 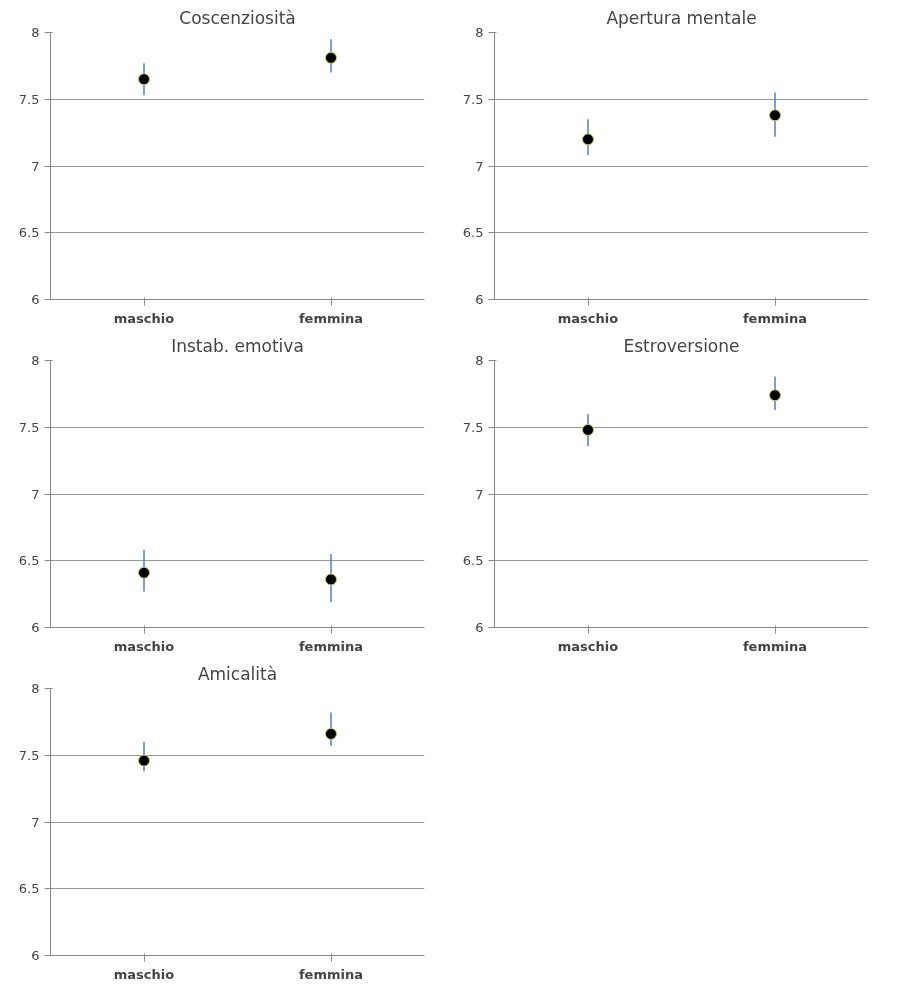 I want to click on chart-title: Estroversione, so click(x=681, y=345).